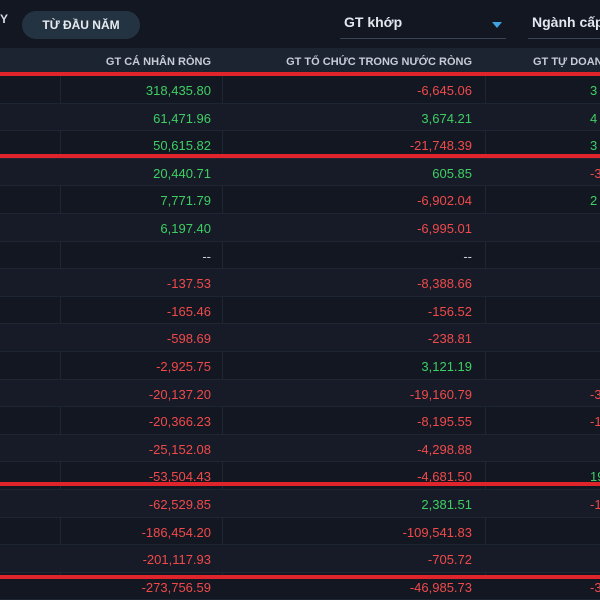  What do you see at coordinates (176, 587) in the screenshot?
I see `cell-c1: -273,756.59` at bounding box center [176, 587].